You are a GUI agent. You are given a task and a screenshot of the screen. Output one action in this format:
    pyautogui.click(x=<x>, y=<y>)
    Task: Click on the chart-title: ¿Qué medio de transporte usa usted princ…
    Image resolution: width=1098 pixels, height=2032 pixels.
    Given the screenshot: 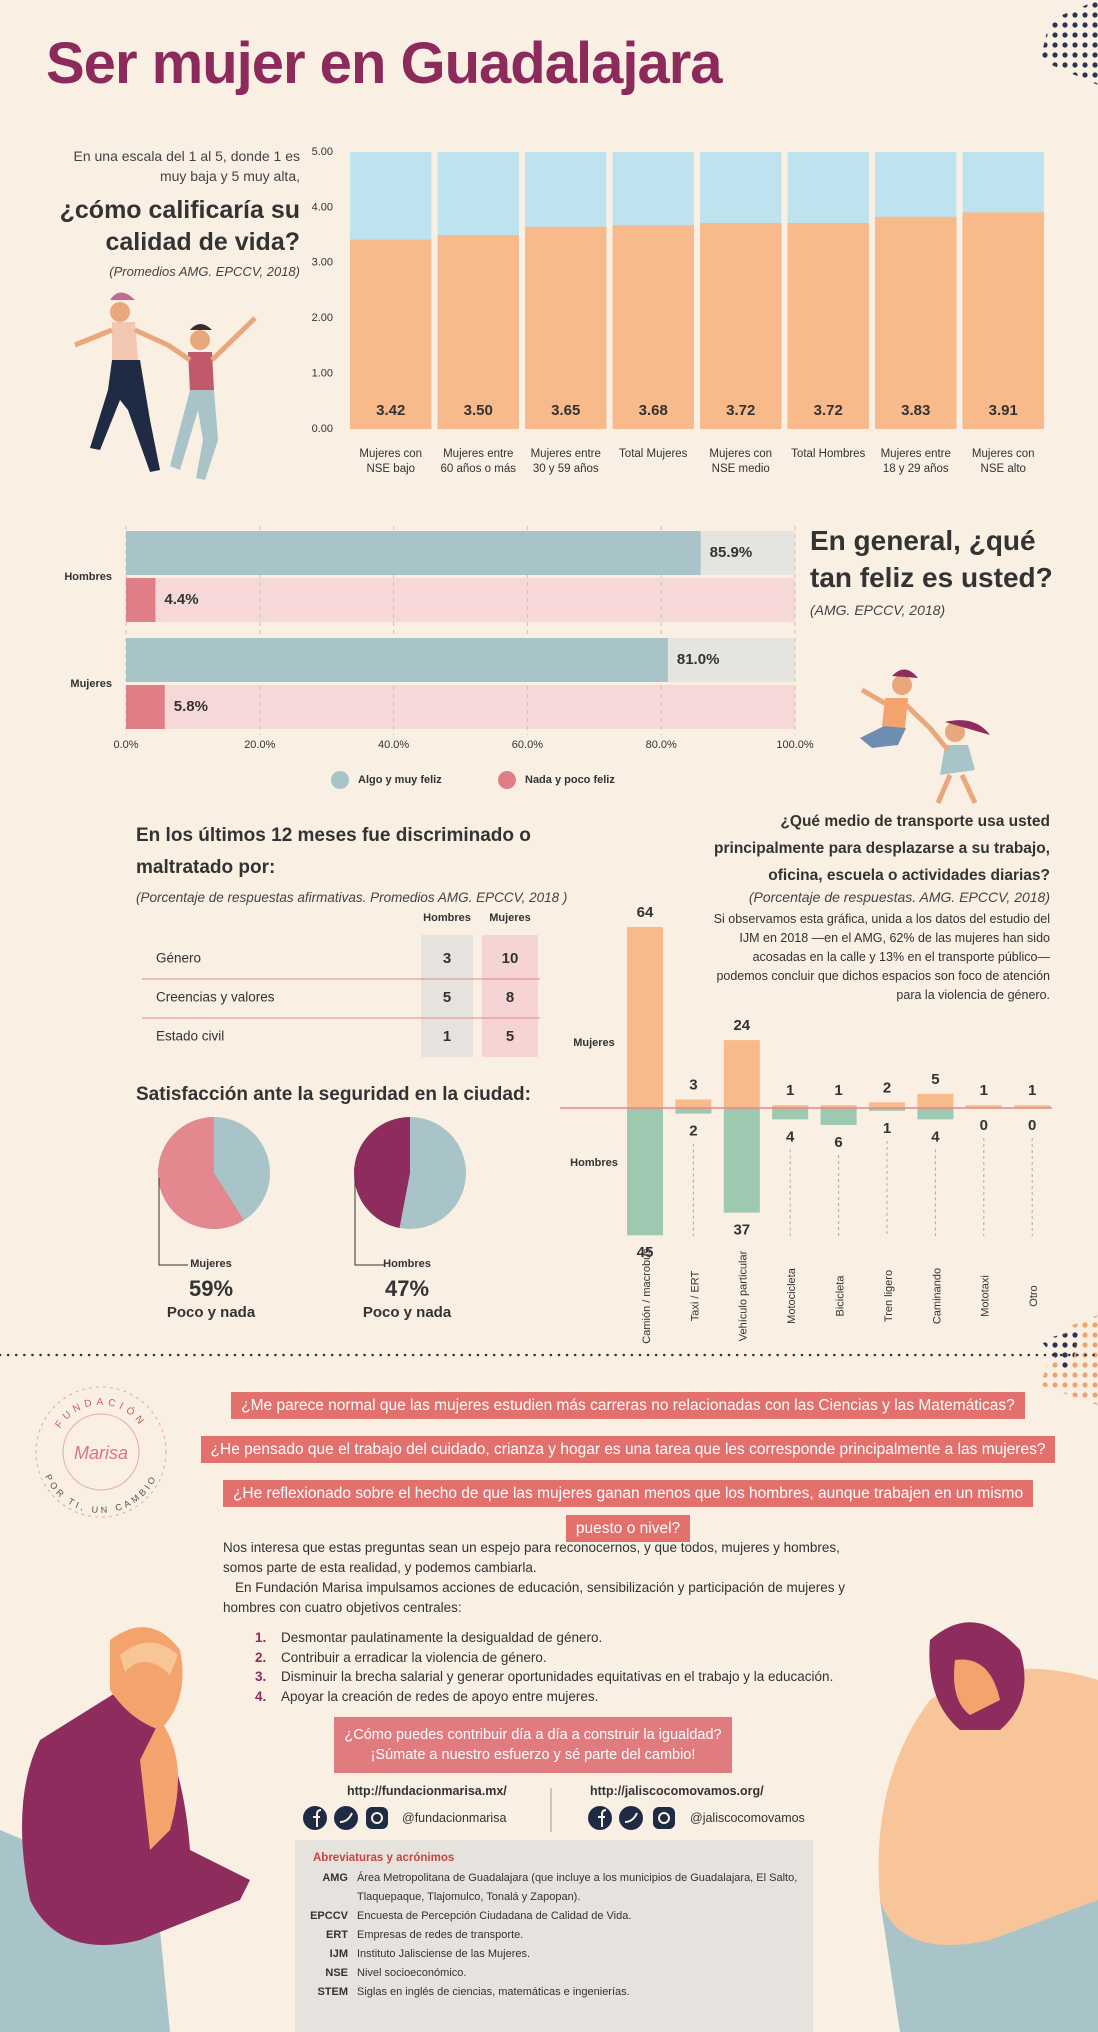 What is the action you would take?
    pyautogui.click(x=882, y=848)
    